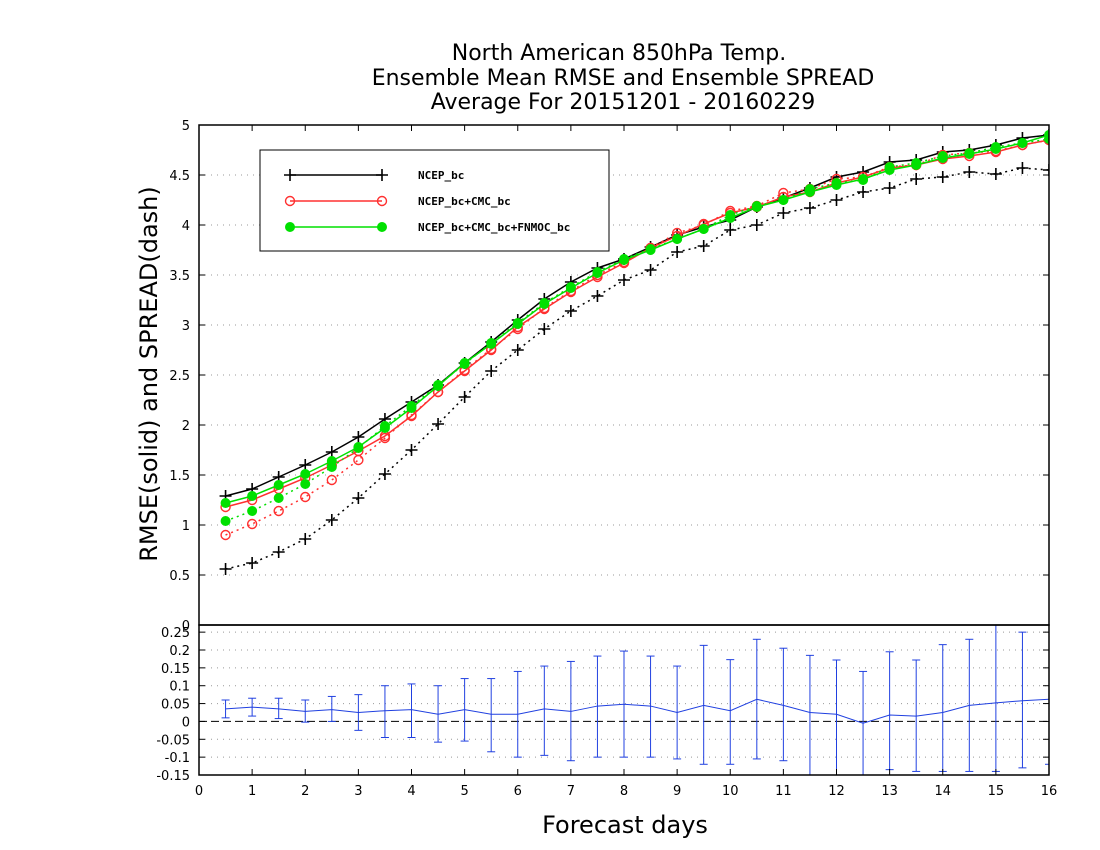 The width and height of the screenshot is (1100, 850). I want to click on bottom-panel-series, so click(635, 700).